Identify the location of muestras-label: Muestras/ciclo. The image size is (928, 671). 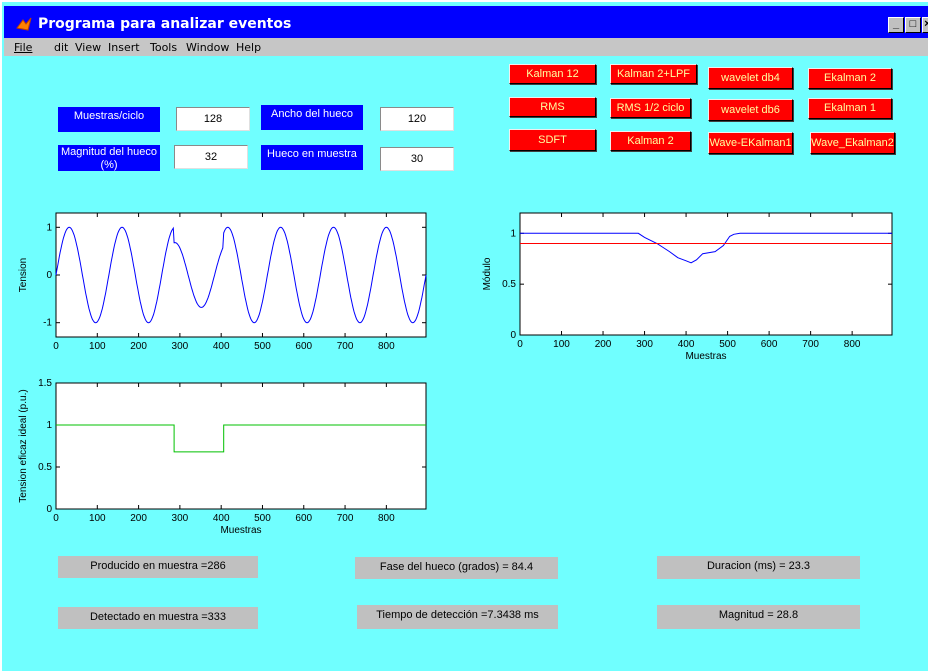
(109, 119).